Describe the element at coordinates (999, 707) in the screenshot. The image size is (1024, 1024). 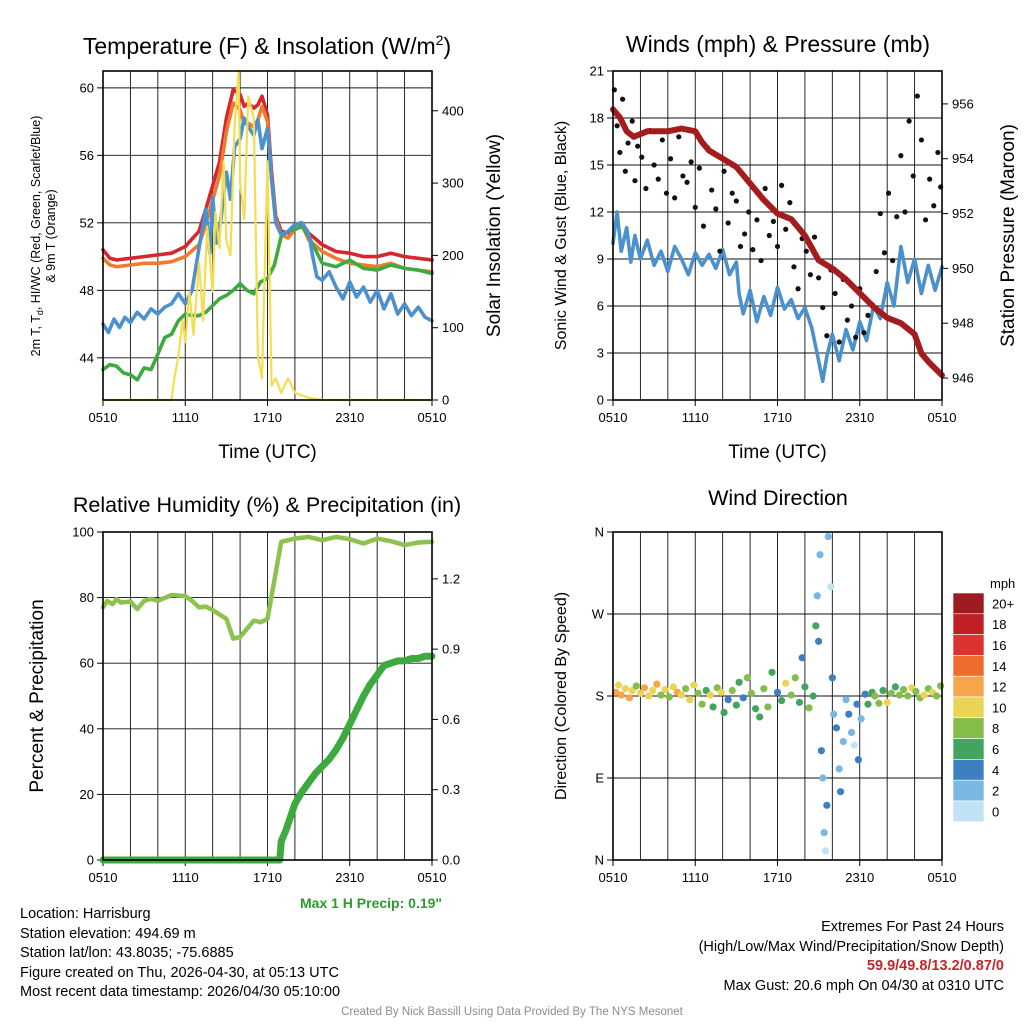
I see `legend-label: 10` at that location.